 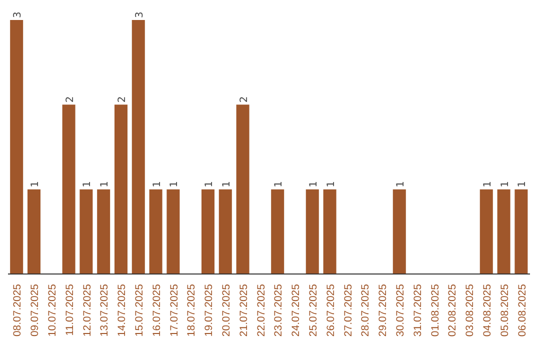 What do you see at coordinates (209, 310) in the screenshot?
I see `x-tick-label: 19.07.2025` at bounding box center [209, 310].